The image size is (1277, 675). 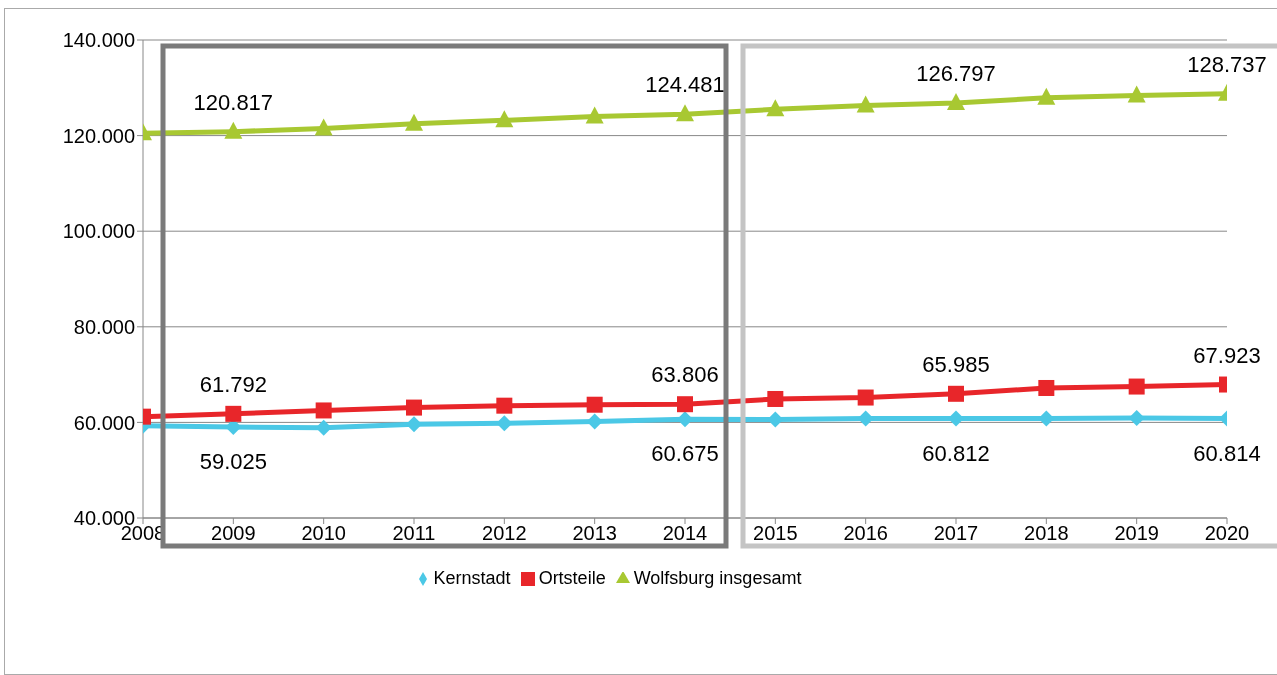 What do you see at coordinates (472, 578) in the screenshot?
I see `legend-label: Kernstadt` at bounding box center [472, 578].